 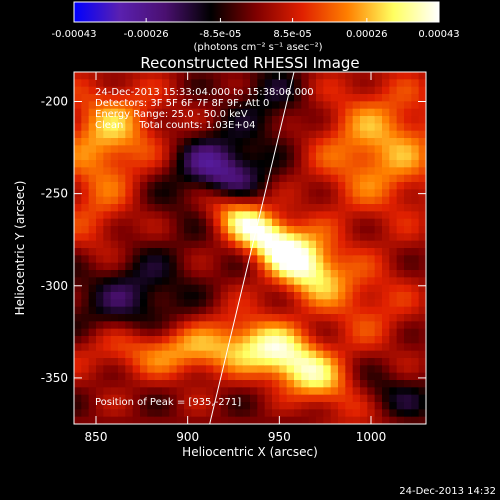 I want to click on solar-limb-line, so click(x=252, y=248).